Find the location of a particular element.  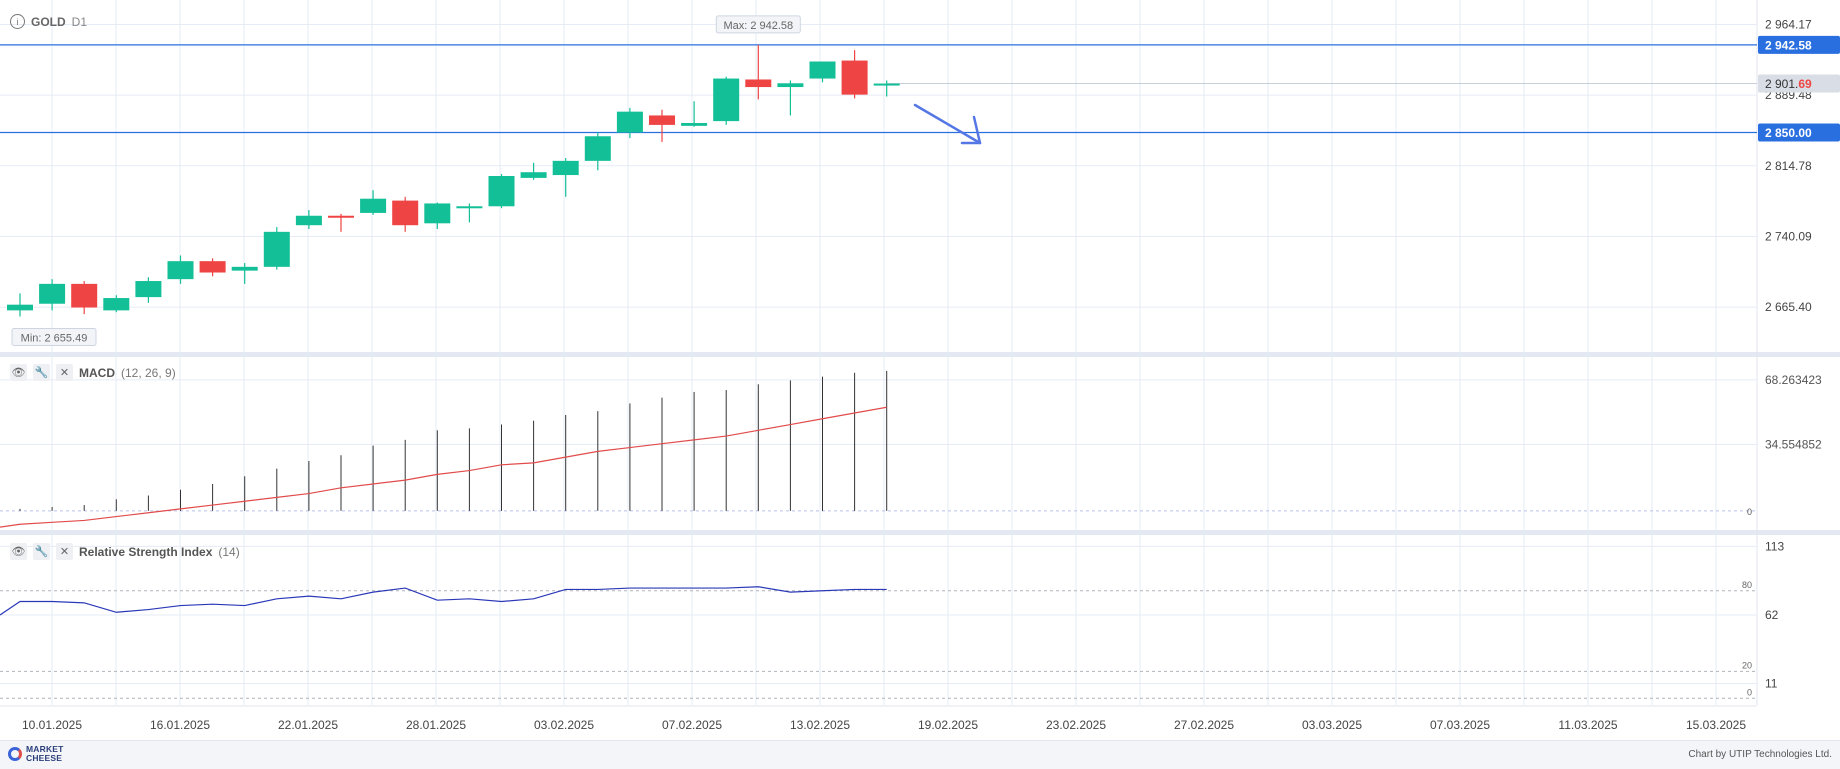

min-label-box is located at coordinates (54, 337).